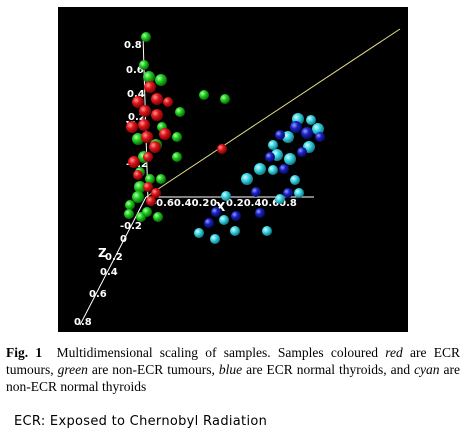 The height and width of the screenshot is (441, 465). I want to click on caption-cyan: cyan, so click(427, 369).